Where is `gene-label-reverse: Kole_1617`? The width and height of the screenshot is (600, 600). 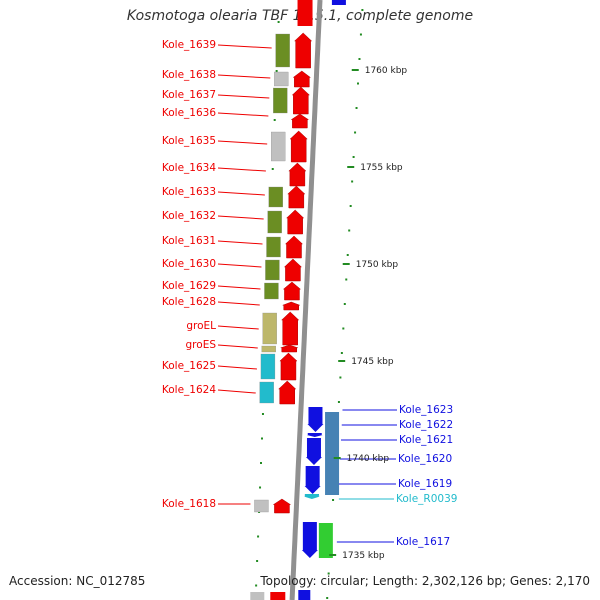 gene-label-reverse: Kole_1617 is located at coordinates (423, 542).